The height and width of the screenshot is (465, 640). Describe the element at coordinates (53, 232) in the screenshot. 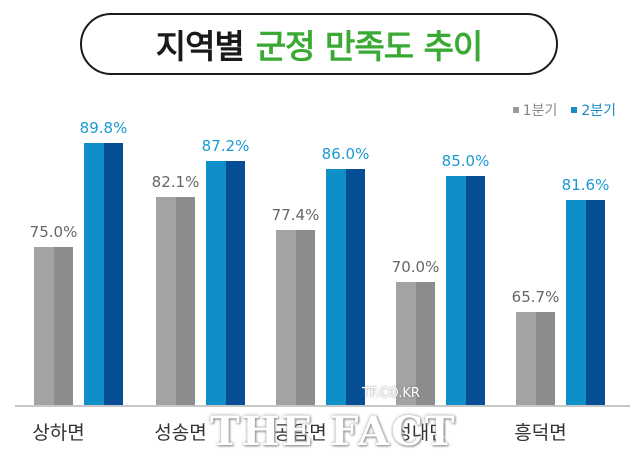

I see `value-label: 75.0%` at that location.